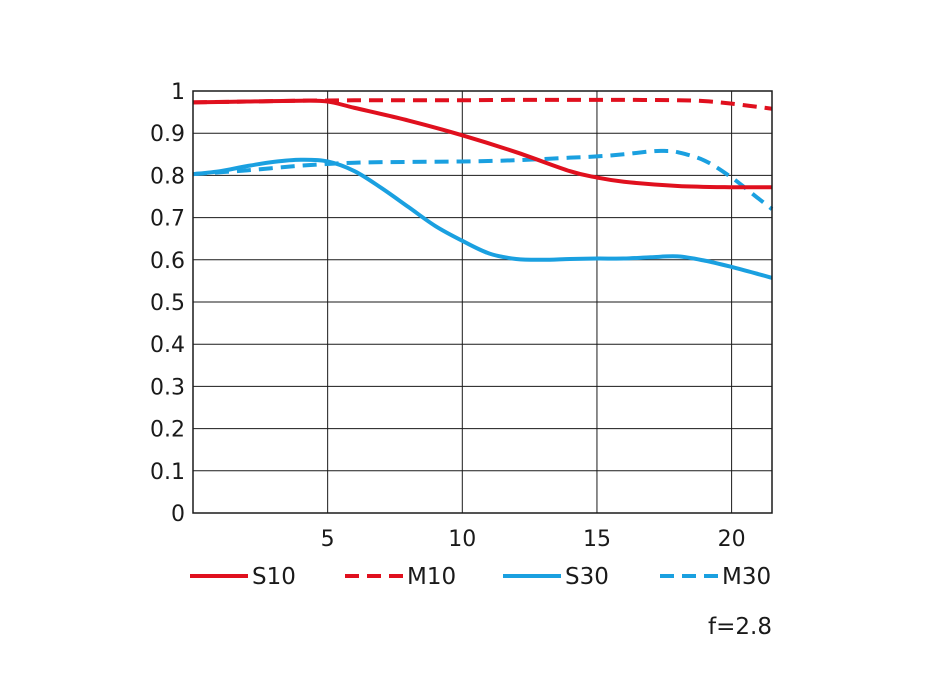 The width and height of the screenshot is (932, 700). I want to click on y-tick-label: 0.6, so click(167, 261).